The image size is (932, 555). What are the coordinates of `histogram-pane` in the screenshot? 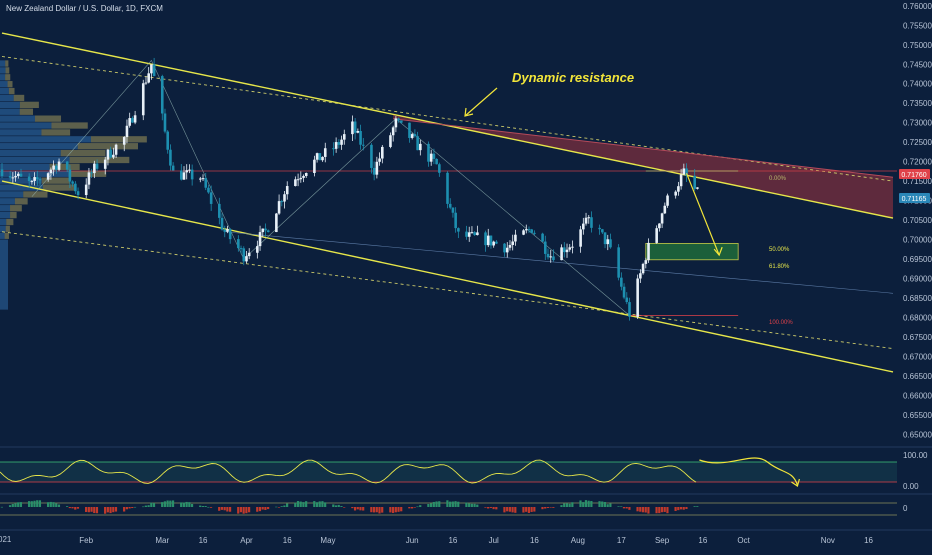 It's located at (448, 508).